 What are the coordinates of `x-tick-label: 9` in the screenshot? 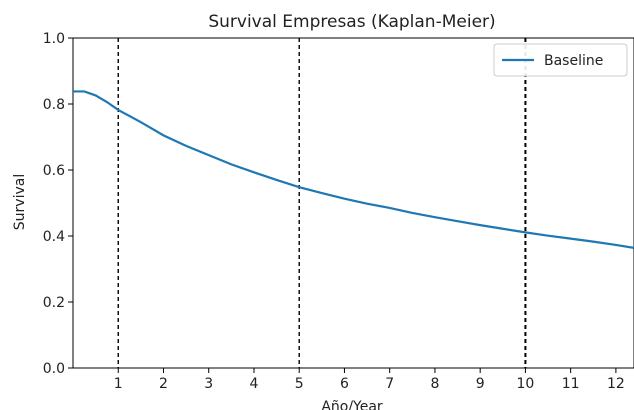 It's located at (480, 384).